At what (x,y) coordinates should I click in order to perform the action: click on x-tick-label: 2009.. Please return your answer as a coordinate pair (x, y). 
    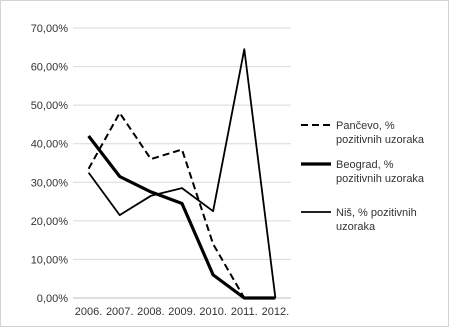
    Looking at the image, I should click on (182, 312).